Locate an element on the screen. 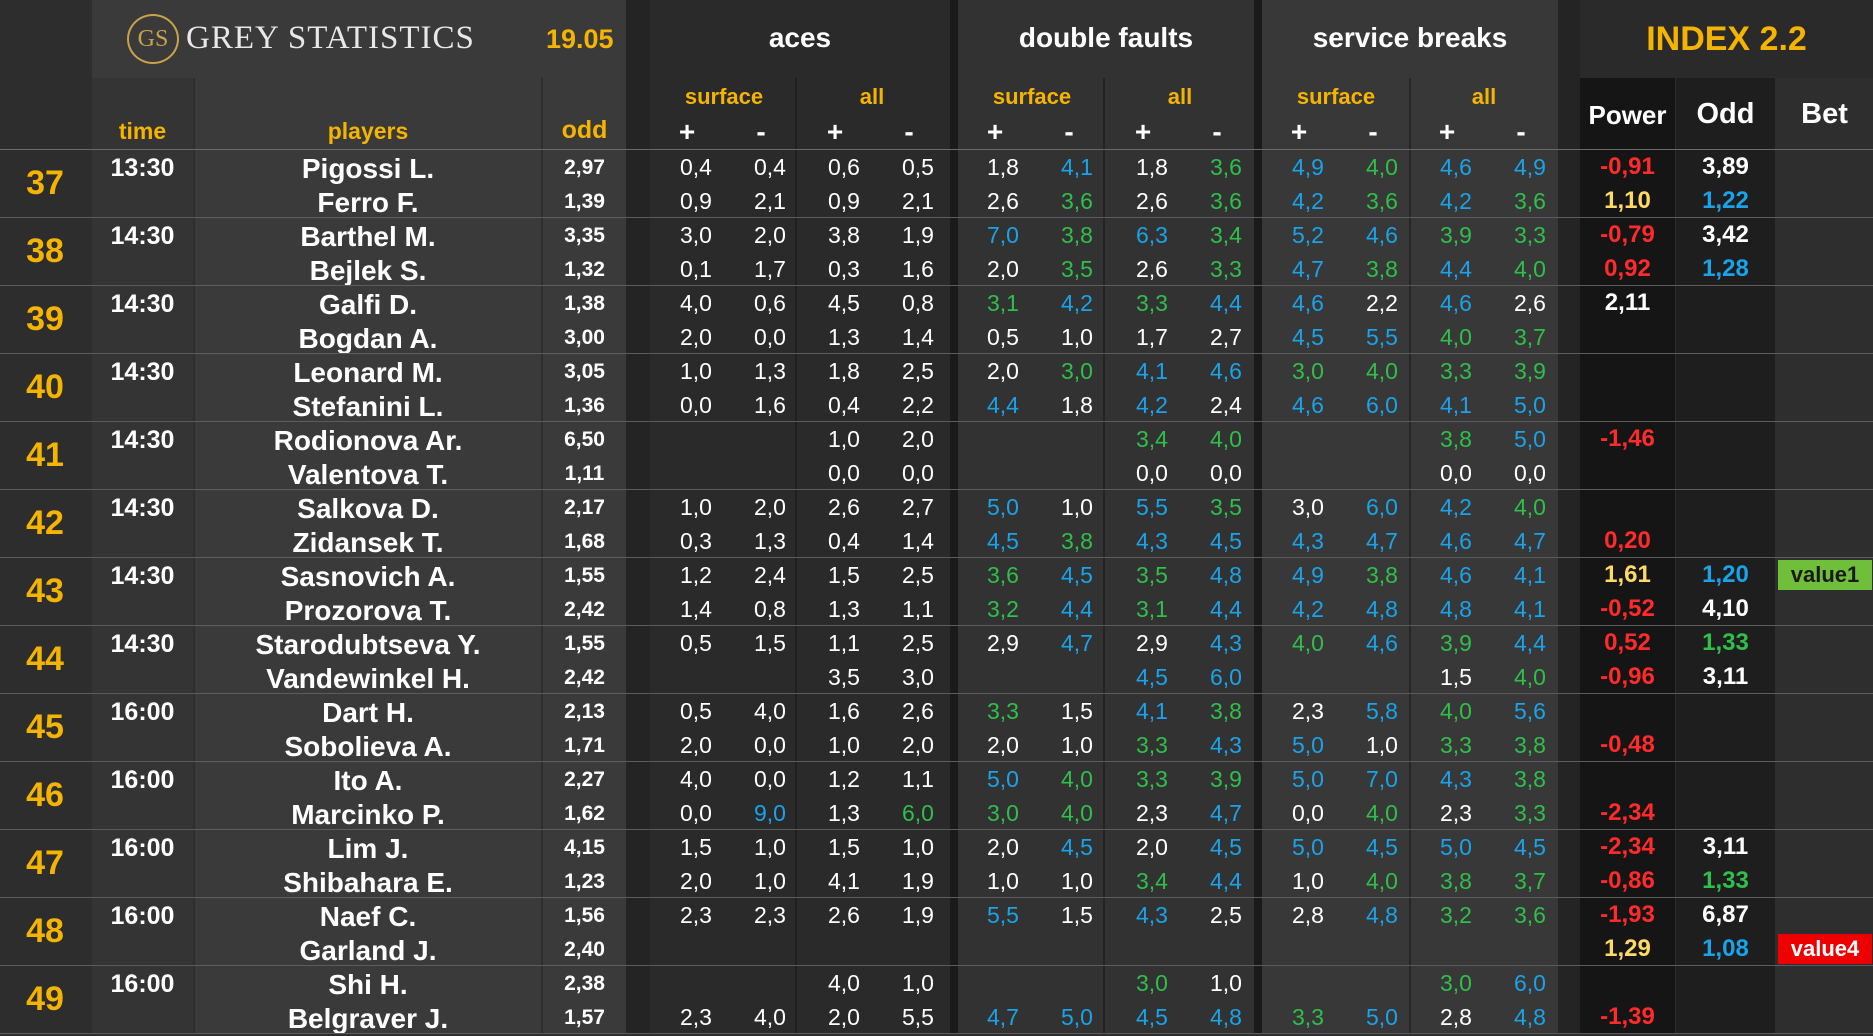  player-odd: 2,97 is located at coordinates (584, 167).